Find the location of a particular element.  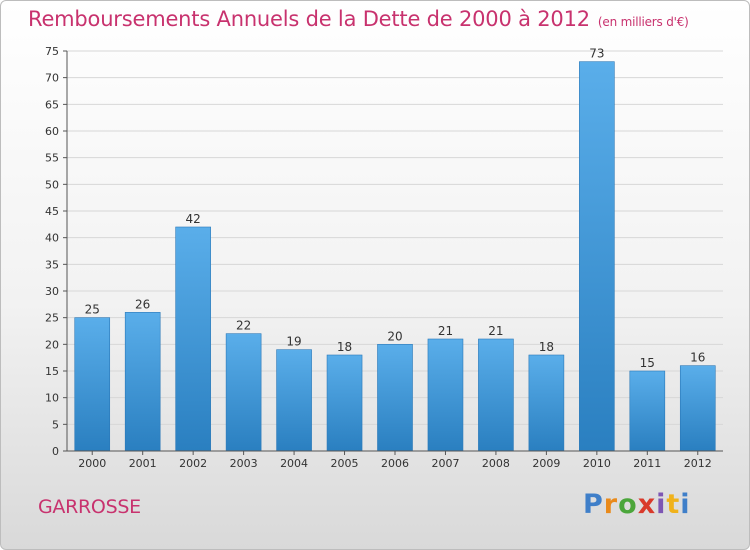

bar-2009 is located at coordinates (546, 403).